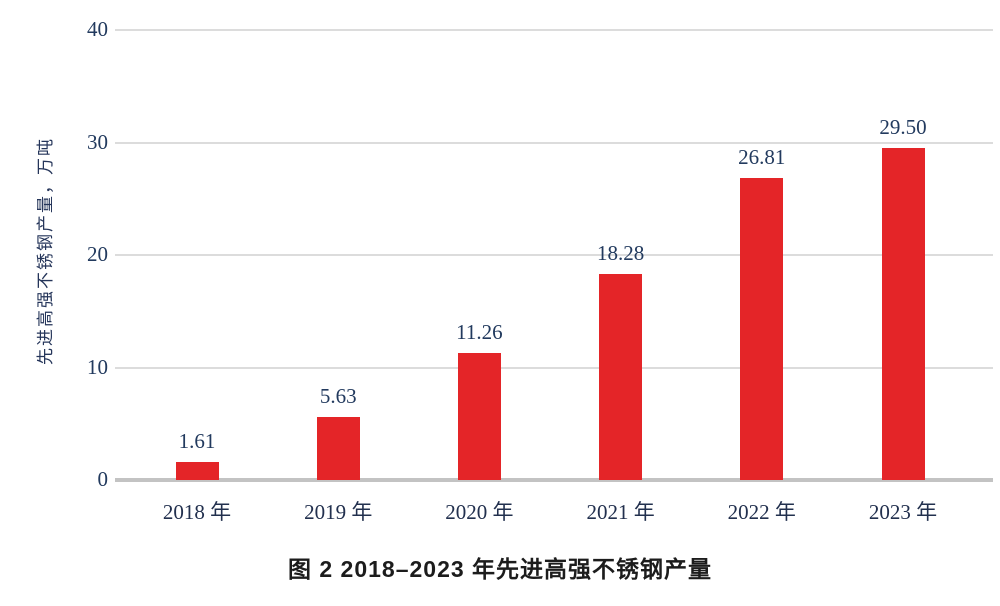 The image size is (1000, 606). I want to click on bar-value-label: 11.26, so click(479, 332).